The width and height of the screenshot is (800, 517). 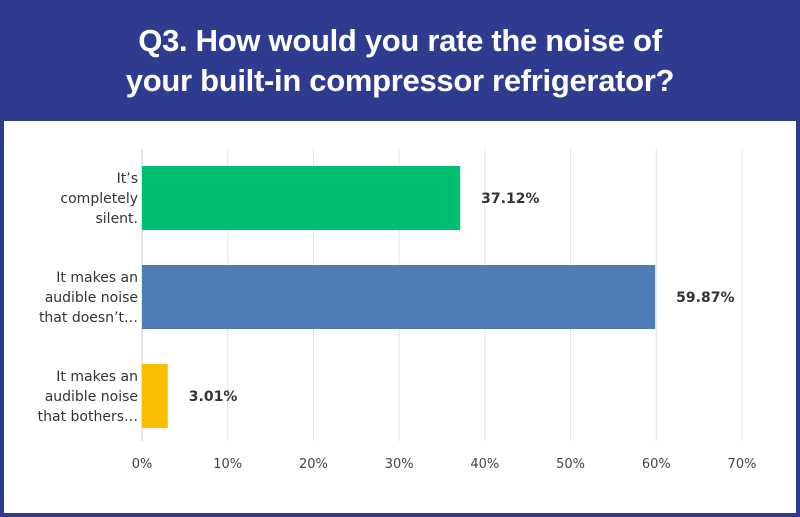 What do you see at coordinates (213, 397) in the screenshot?
I see `data-label: 3.01%` at bounding box center [213, 397].